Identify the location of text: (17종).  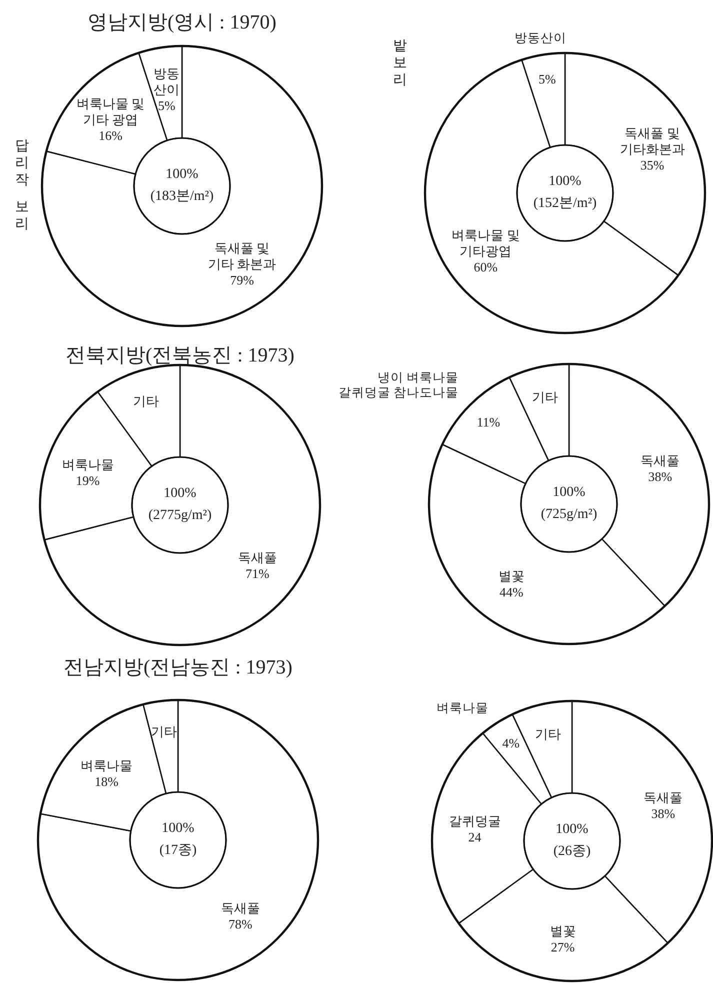
(178, 850).